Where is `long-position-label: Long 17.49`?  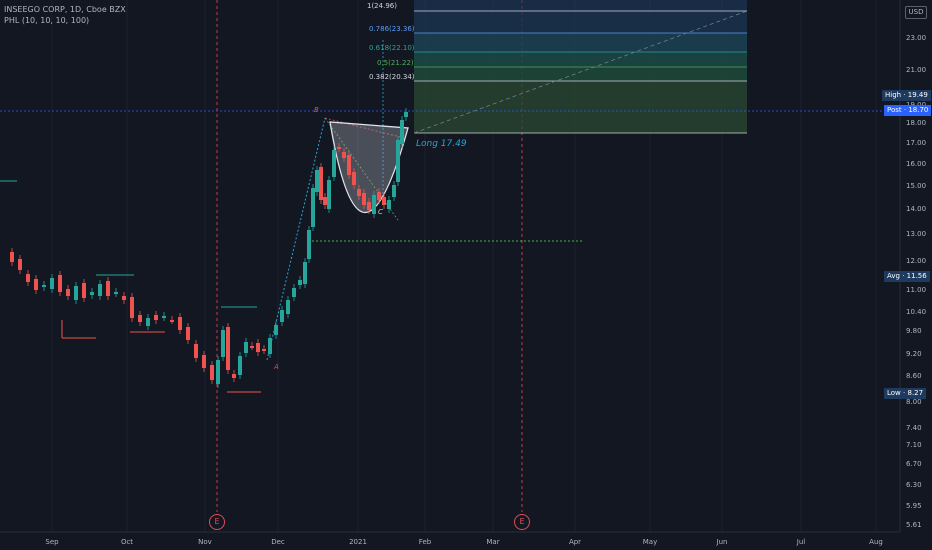
long-position-label: Long 17.49 is located at coordinates (441, 144).